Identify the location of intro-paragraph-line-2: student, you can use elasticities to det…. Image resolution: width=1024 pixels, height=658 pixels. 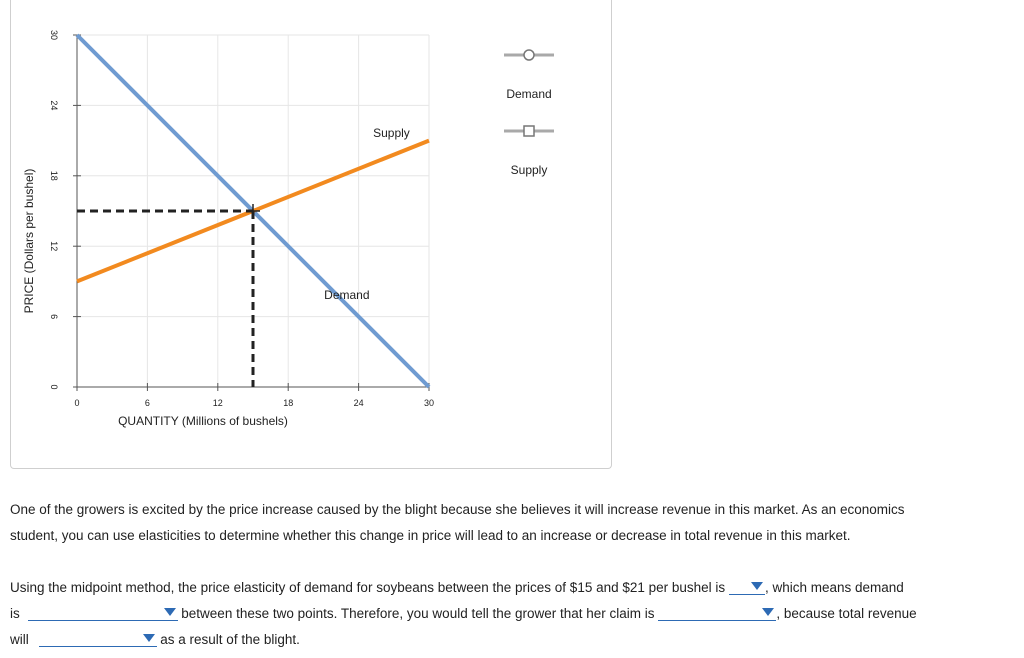
(430, 535).